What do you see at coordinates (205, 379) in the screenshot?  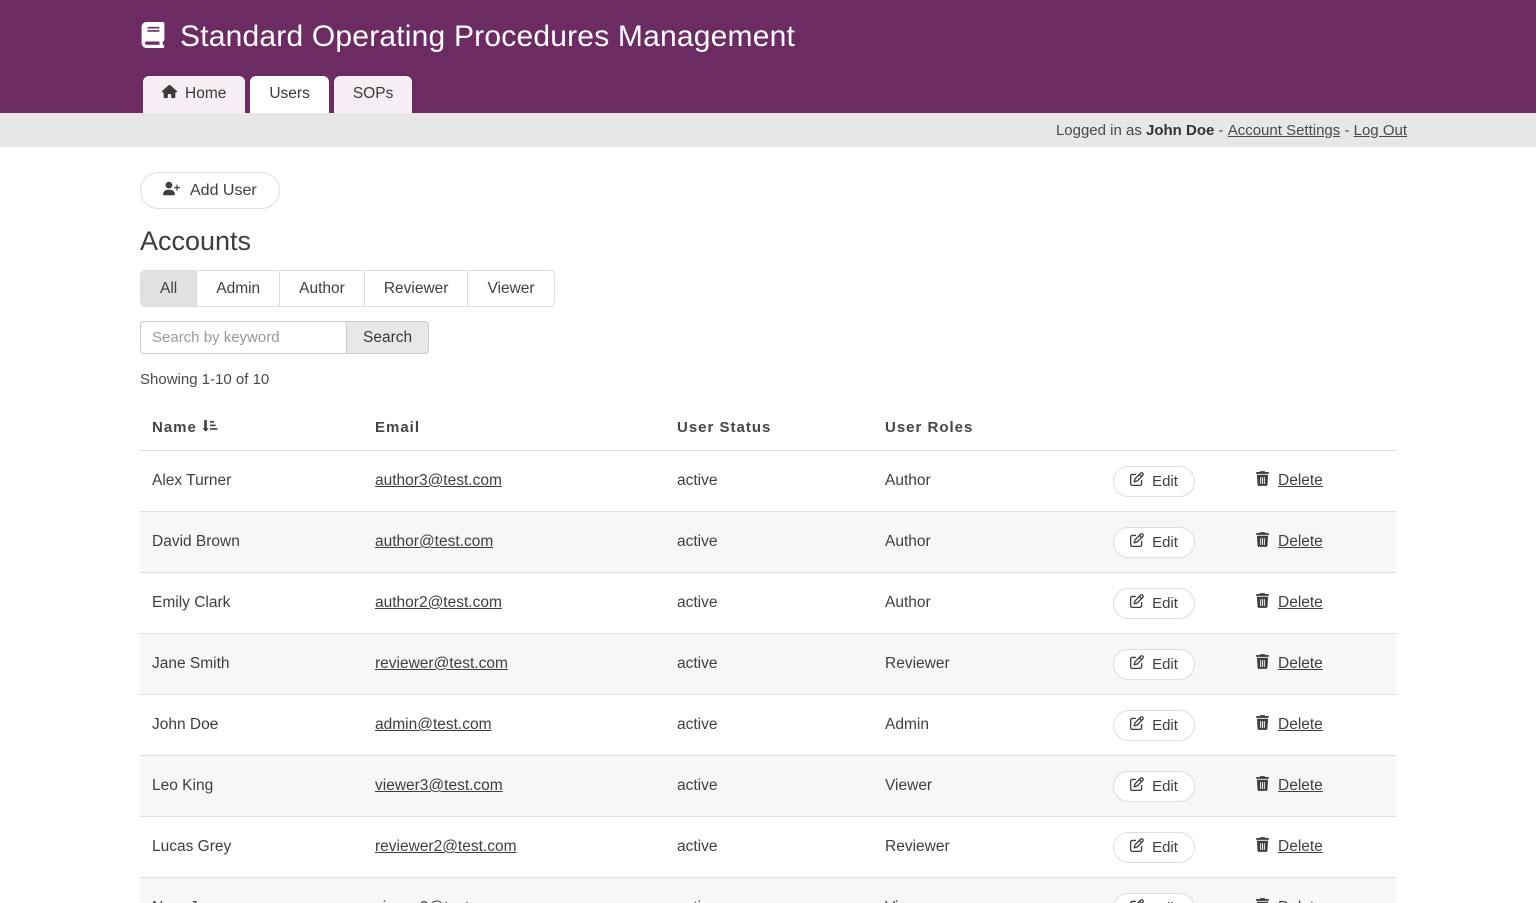 I see `results-summary: Showing 1-10 of 10` at bounding box center [205, 379].